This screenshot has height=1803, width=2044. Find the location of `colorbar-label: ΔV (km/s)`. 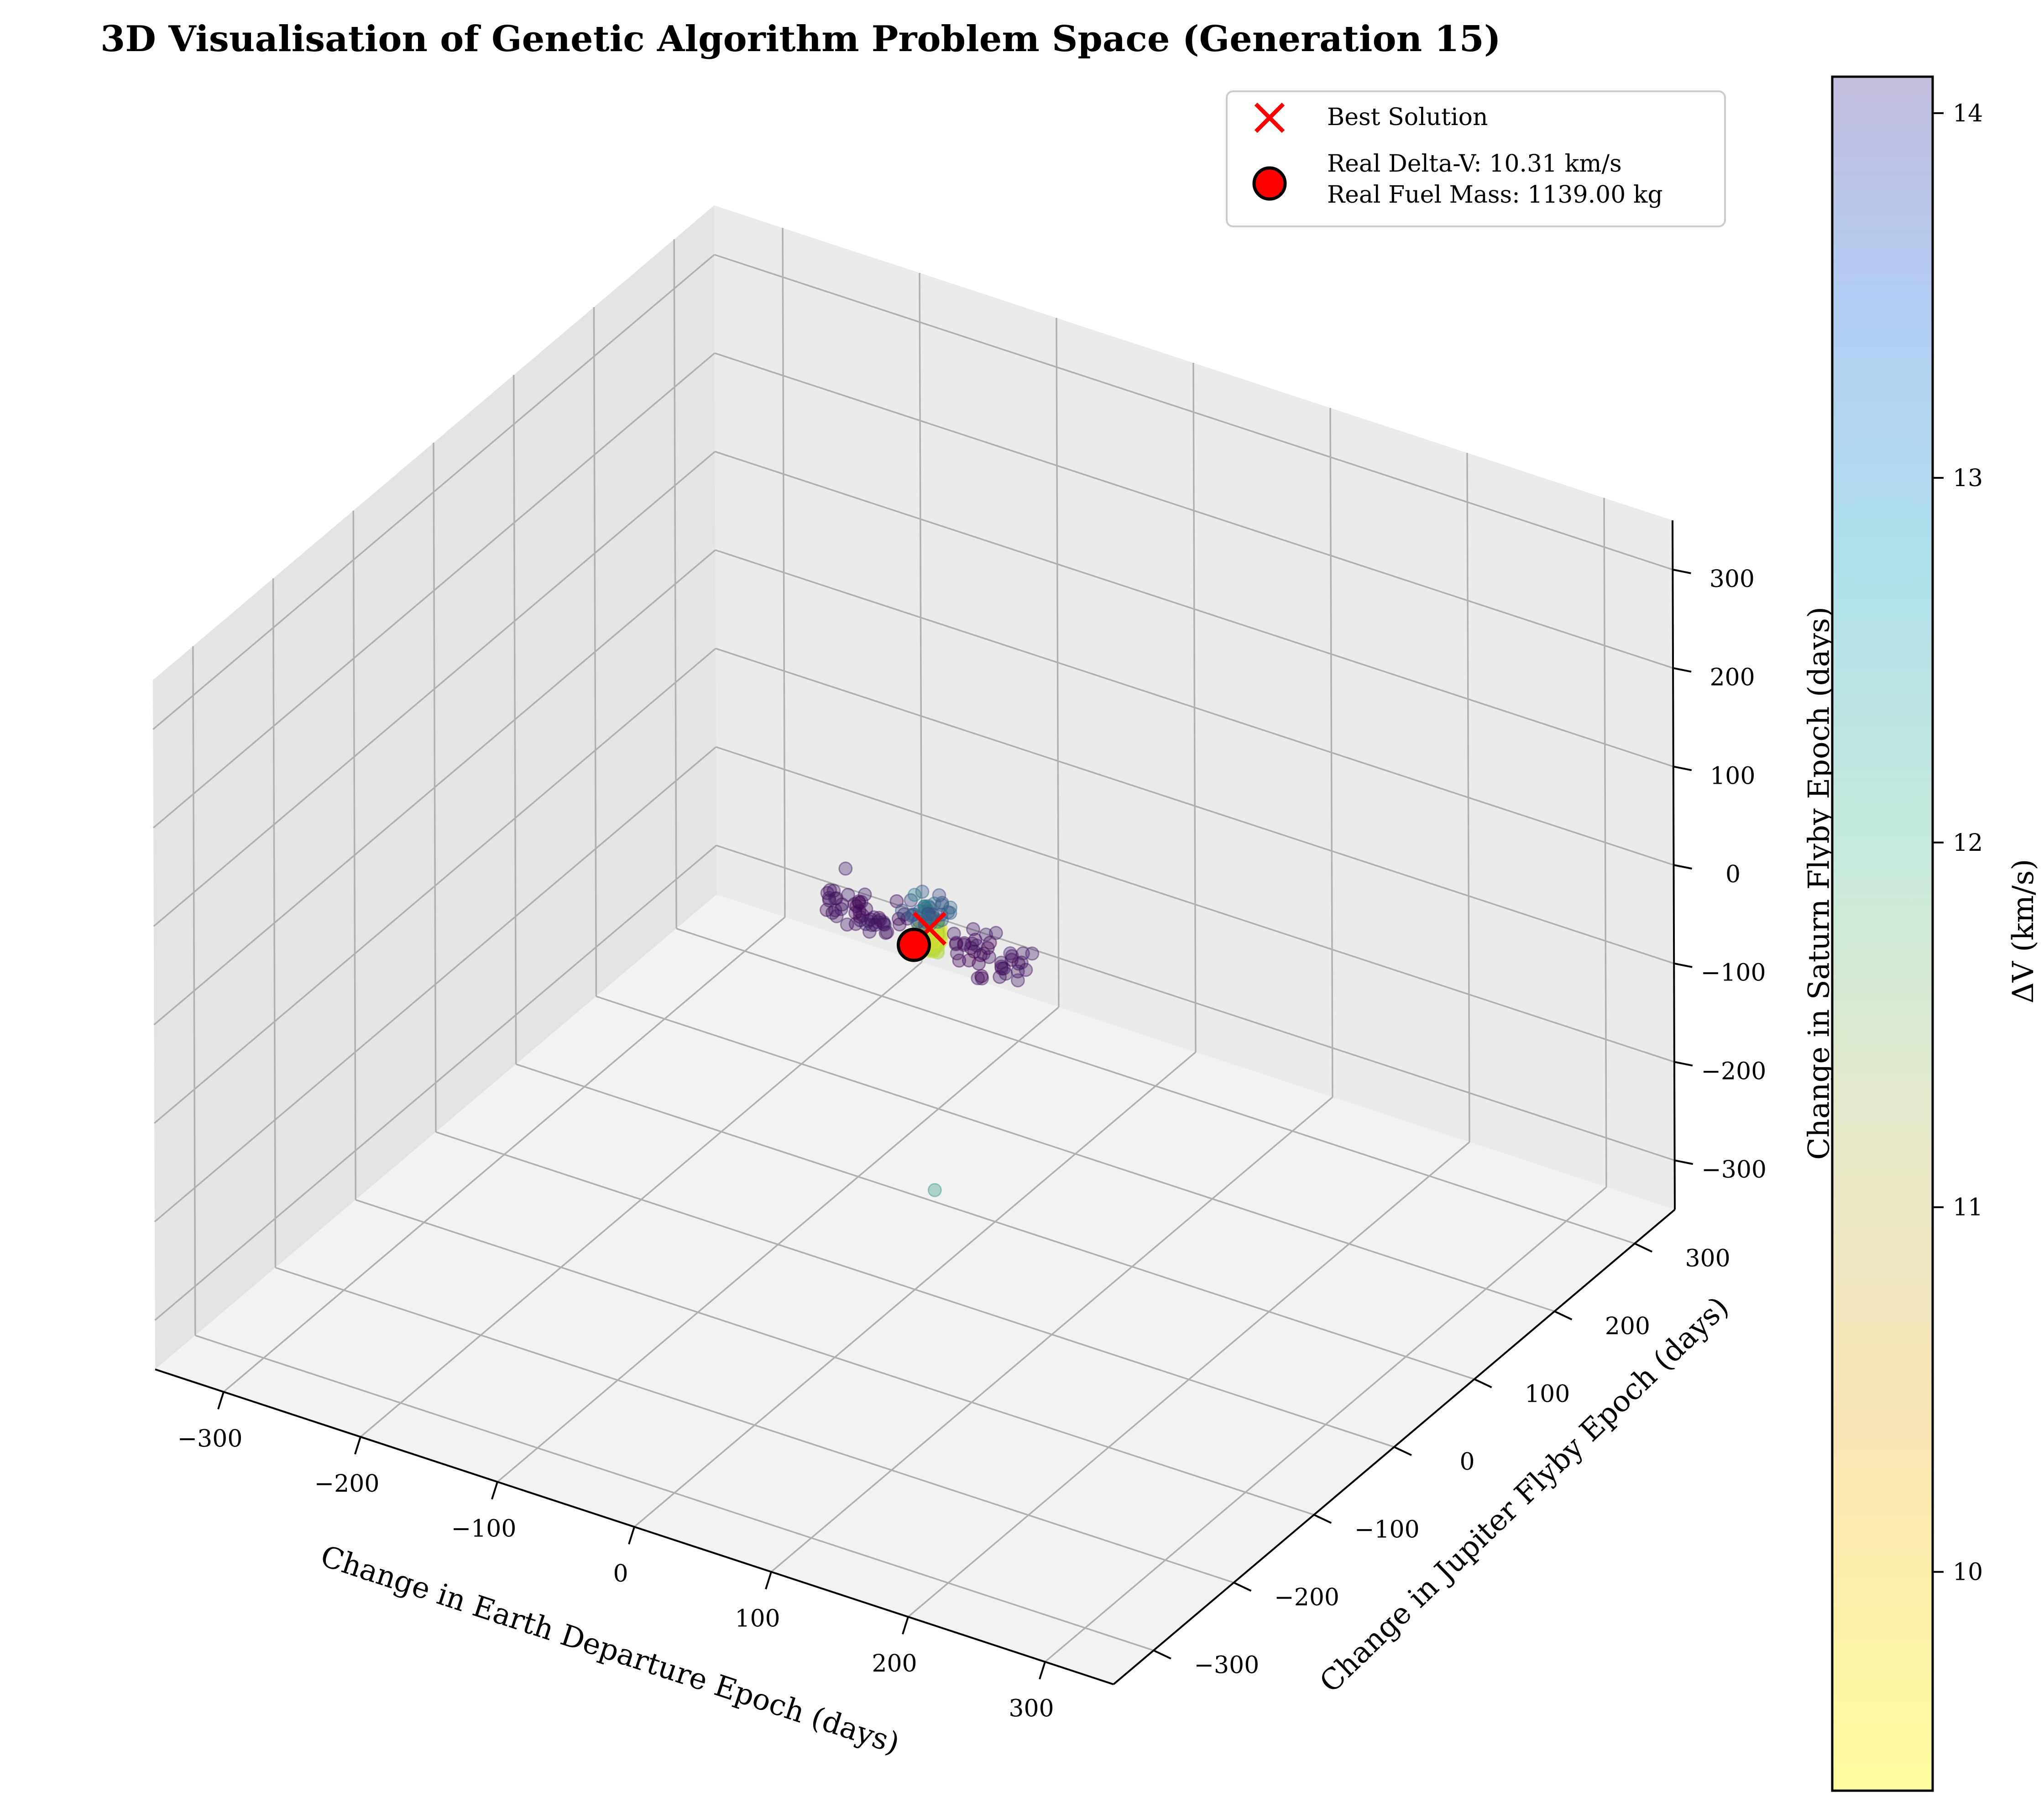

colorbar-label: ΔV (km/s) is located at coordinates (2023, 931).